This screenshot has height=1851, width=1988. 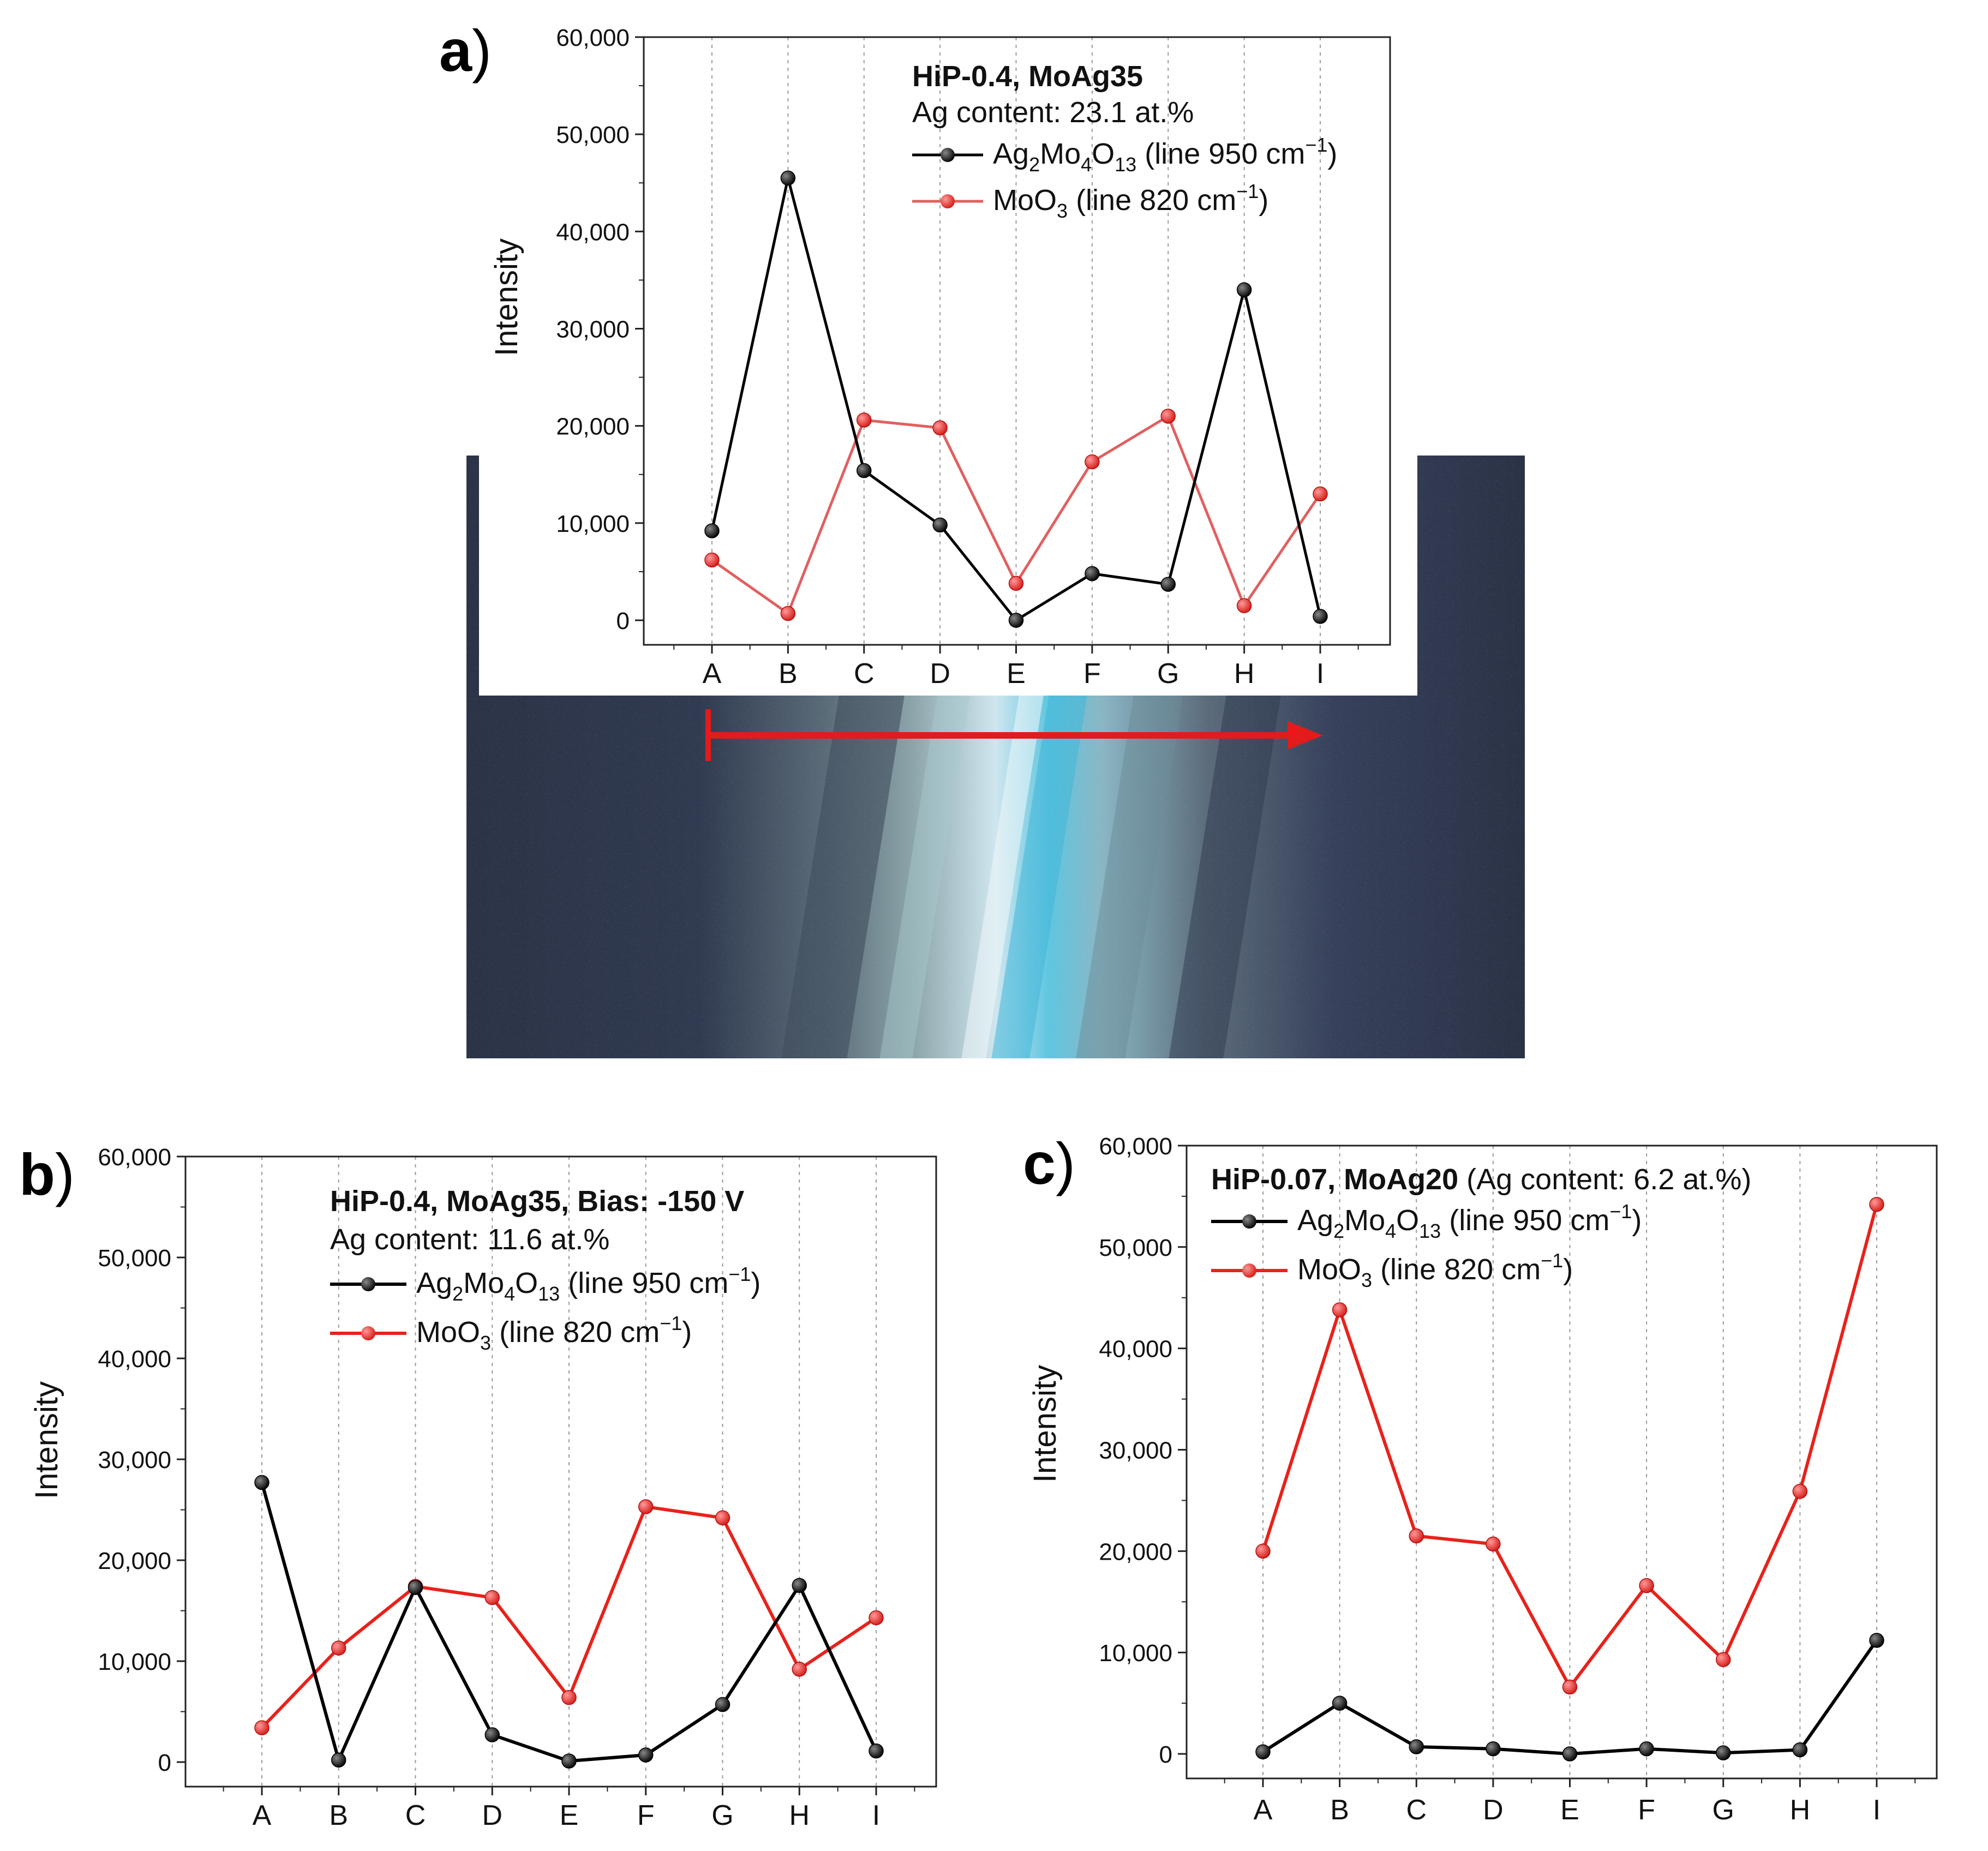 What do you see at coordinates (1876, 1641) in the screenshot?
I see `point-ag-I` at bounding box center [1876, 1641].